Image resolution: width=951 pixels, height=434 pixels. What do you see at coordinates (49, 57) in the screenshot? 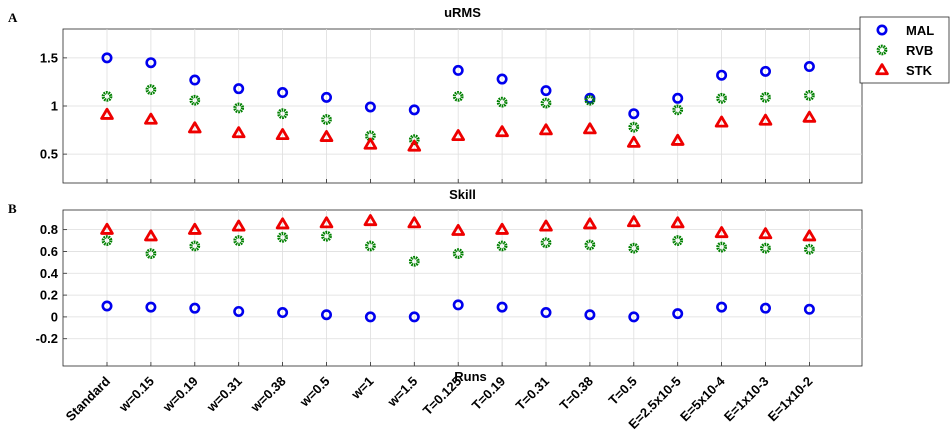
I see `y-tick-label: 1.5` at bounding box center [49, 57].